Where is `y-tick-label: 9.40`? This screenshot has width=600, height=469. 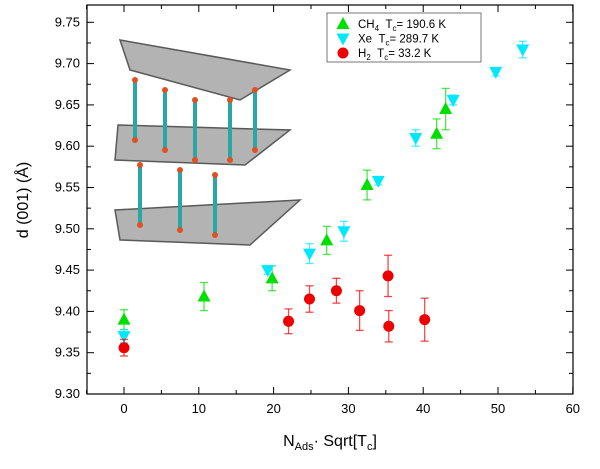
y-tick-label: 9.40 is located at coordinates (67, 310).